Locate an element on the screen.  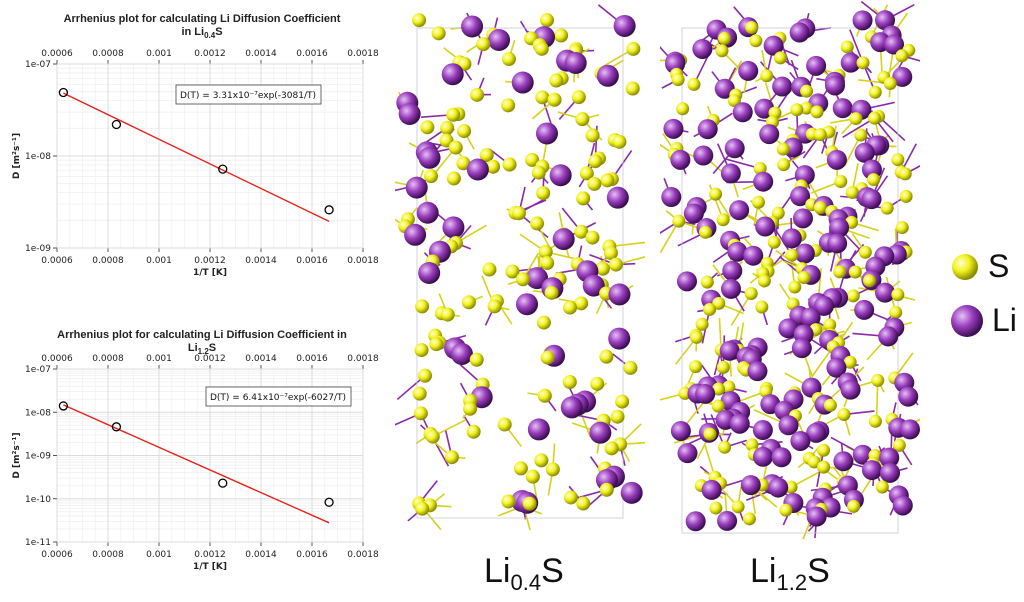
caption-sub: 0.4 is located at coordinates (525, 582).